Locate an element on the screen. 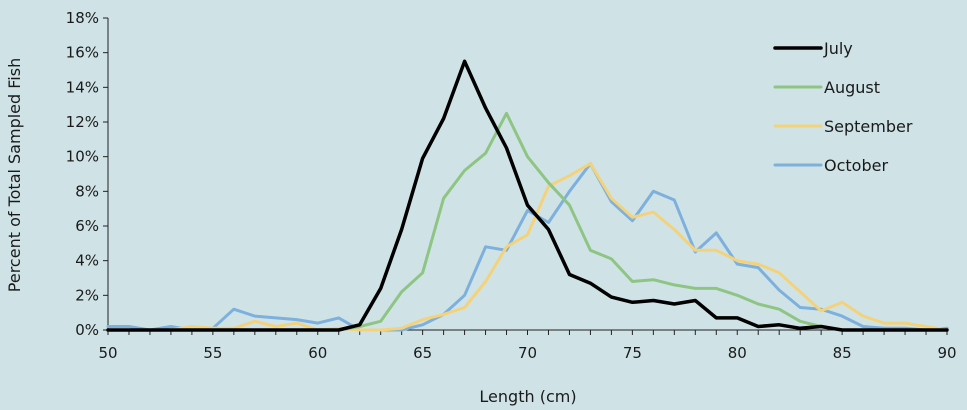  x-tick-label: 70 is located at coordinates (527, 353).